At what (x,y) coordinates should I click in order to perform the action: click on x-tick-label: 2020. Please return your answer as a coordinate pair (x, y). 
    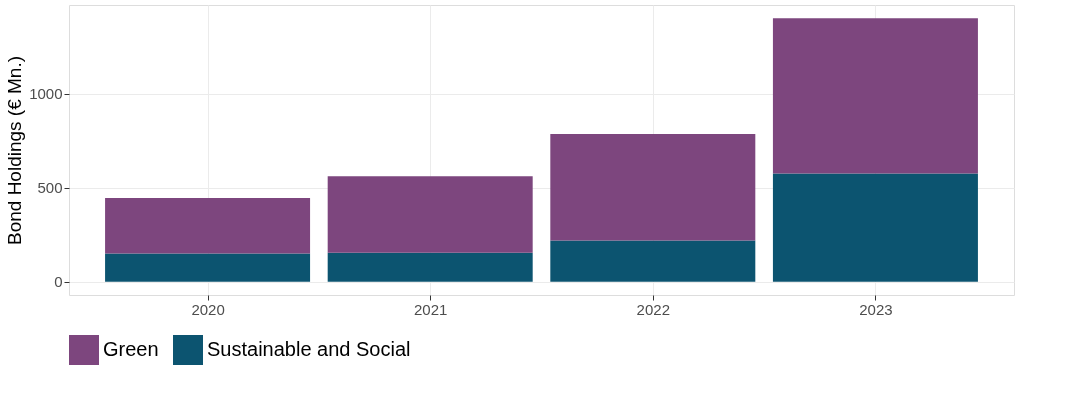
    Looking at the image, I should click on (208, 309).